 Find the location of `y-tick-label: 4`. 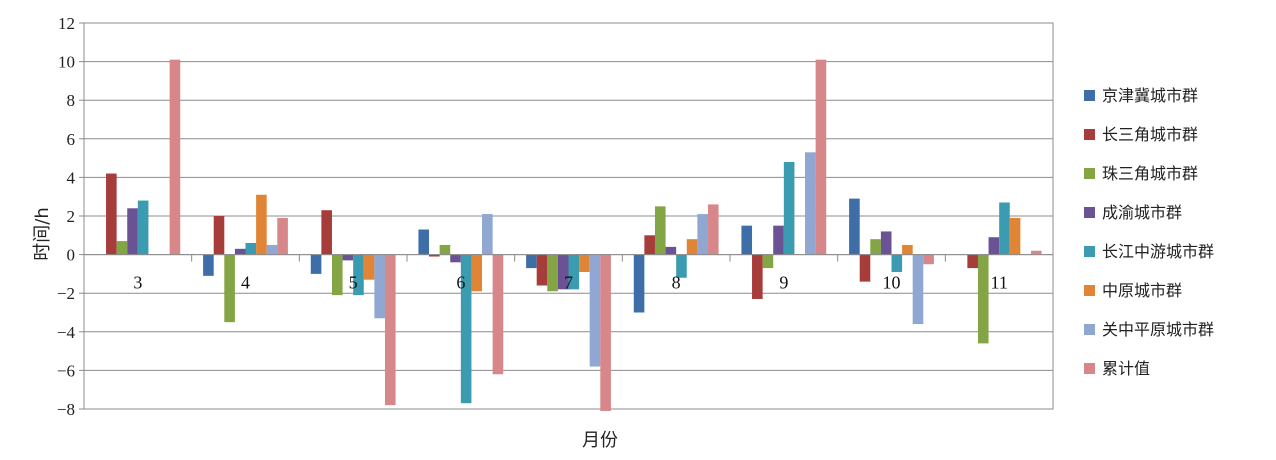

y-tick-label: 4 is located at coordinates (71, 177).